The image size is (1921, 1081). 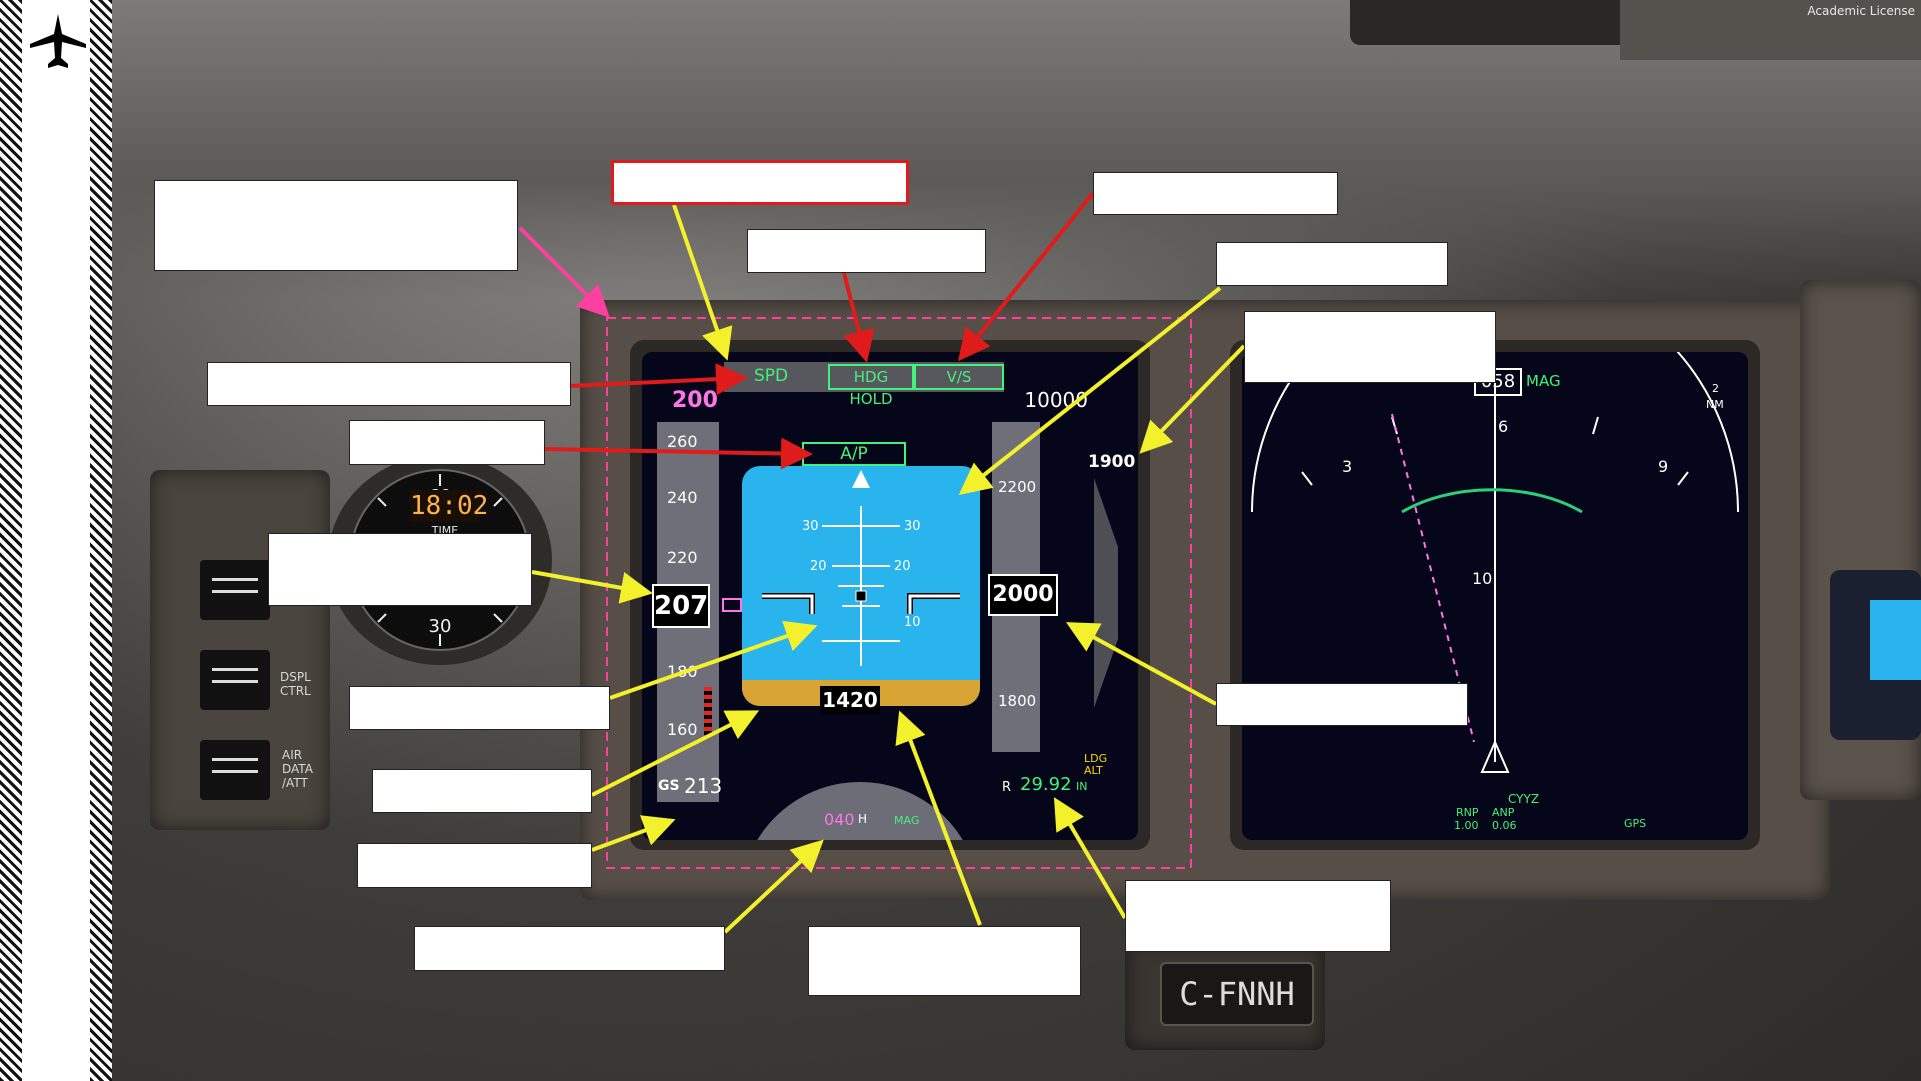 I want to click on vertical-speed-value: 1900, so click(x=1112, y=462).